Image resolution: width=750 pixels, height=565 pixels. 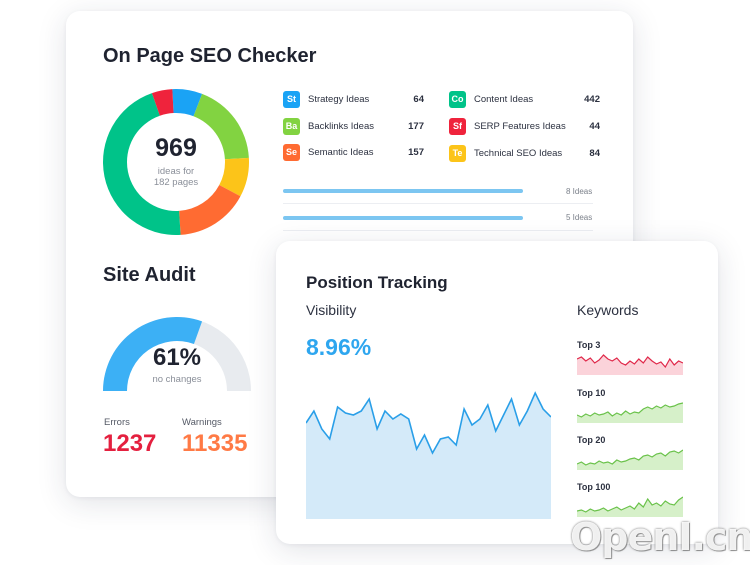 I want to click on site-audit-caption: no changes, so click(x=177, y=379).